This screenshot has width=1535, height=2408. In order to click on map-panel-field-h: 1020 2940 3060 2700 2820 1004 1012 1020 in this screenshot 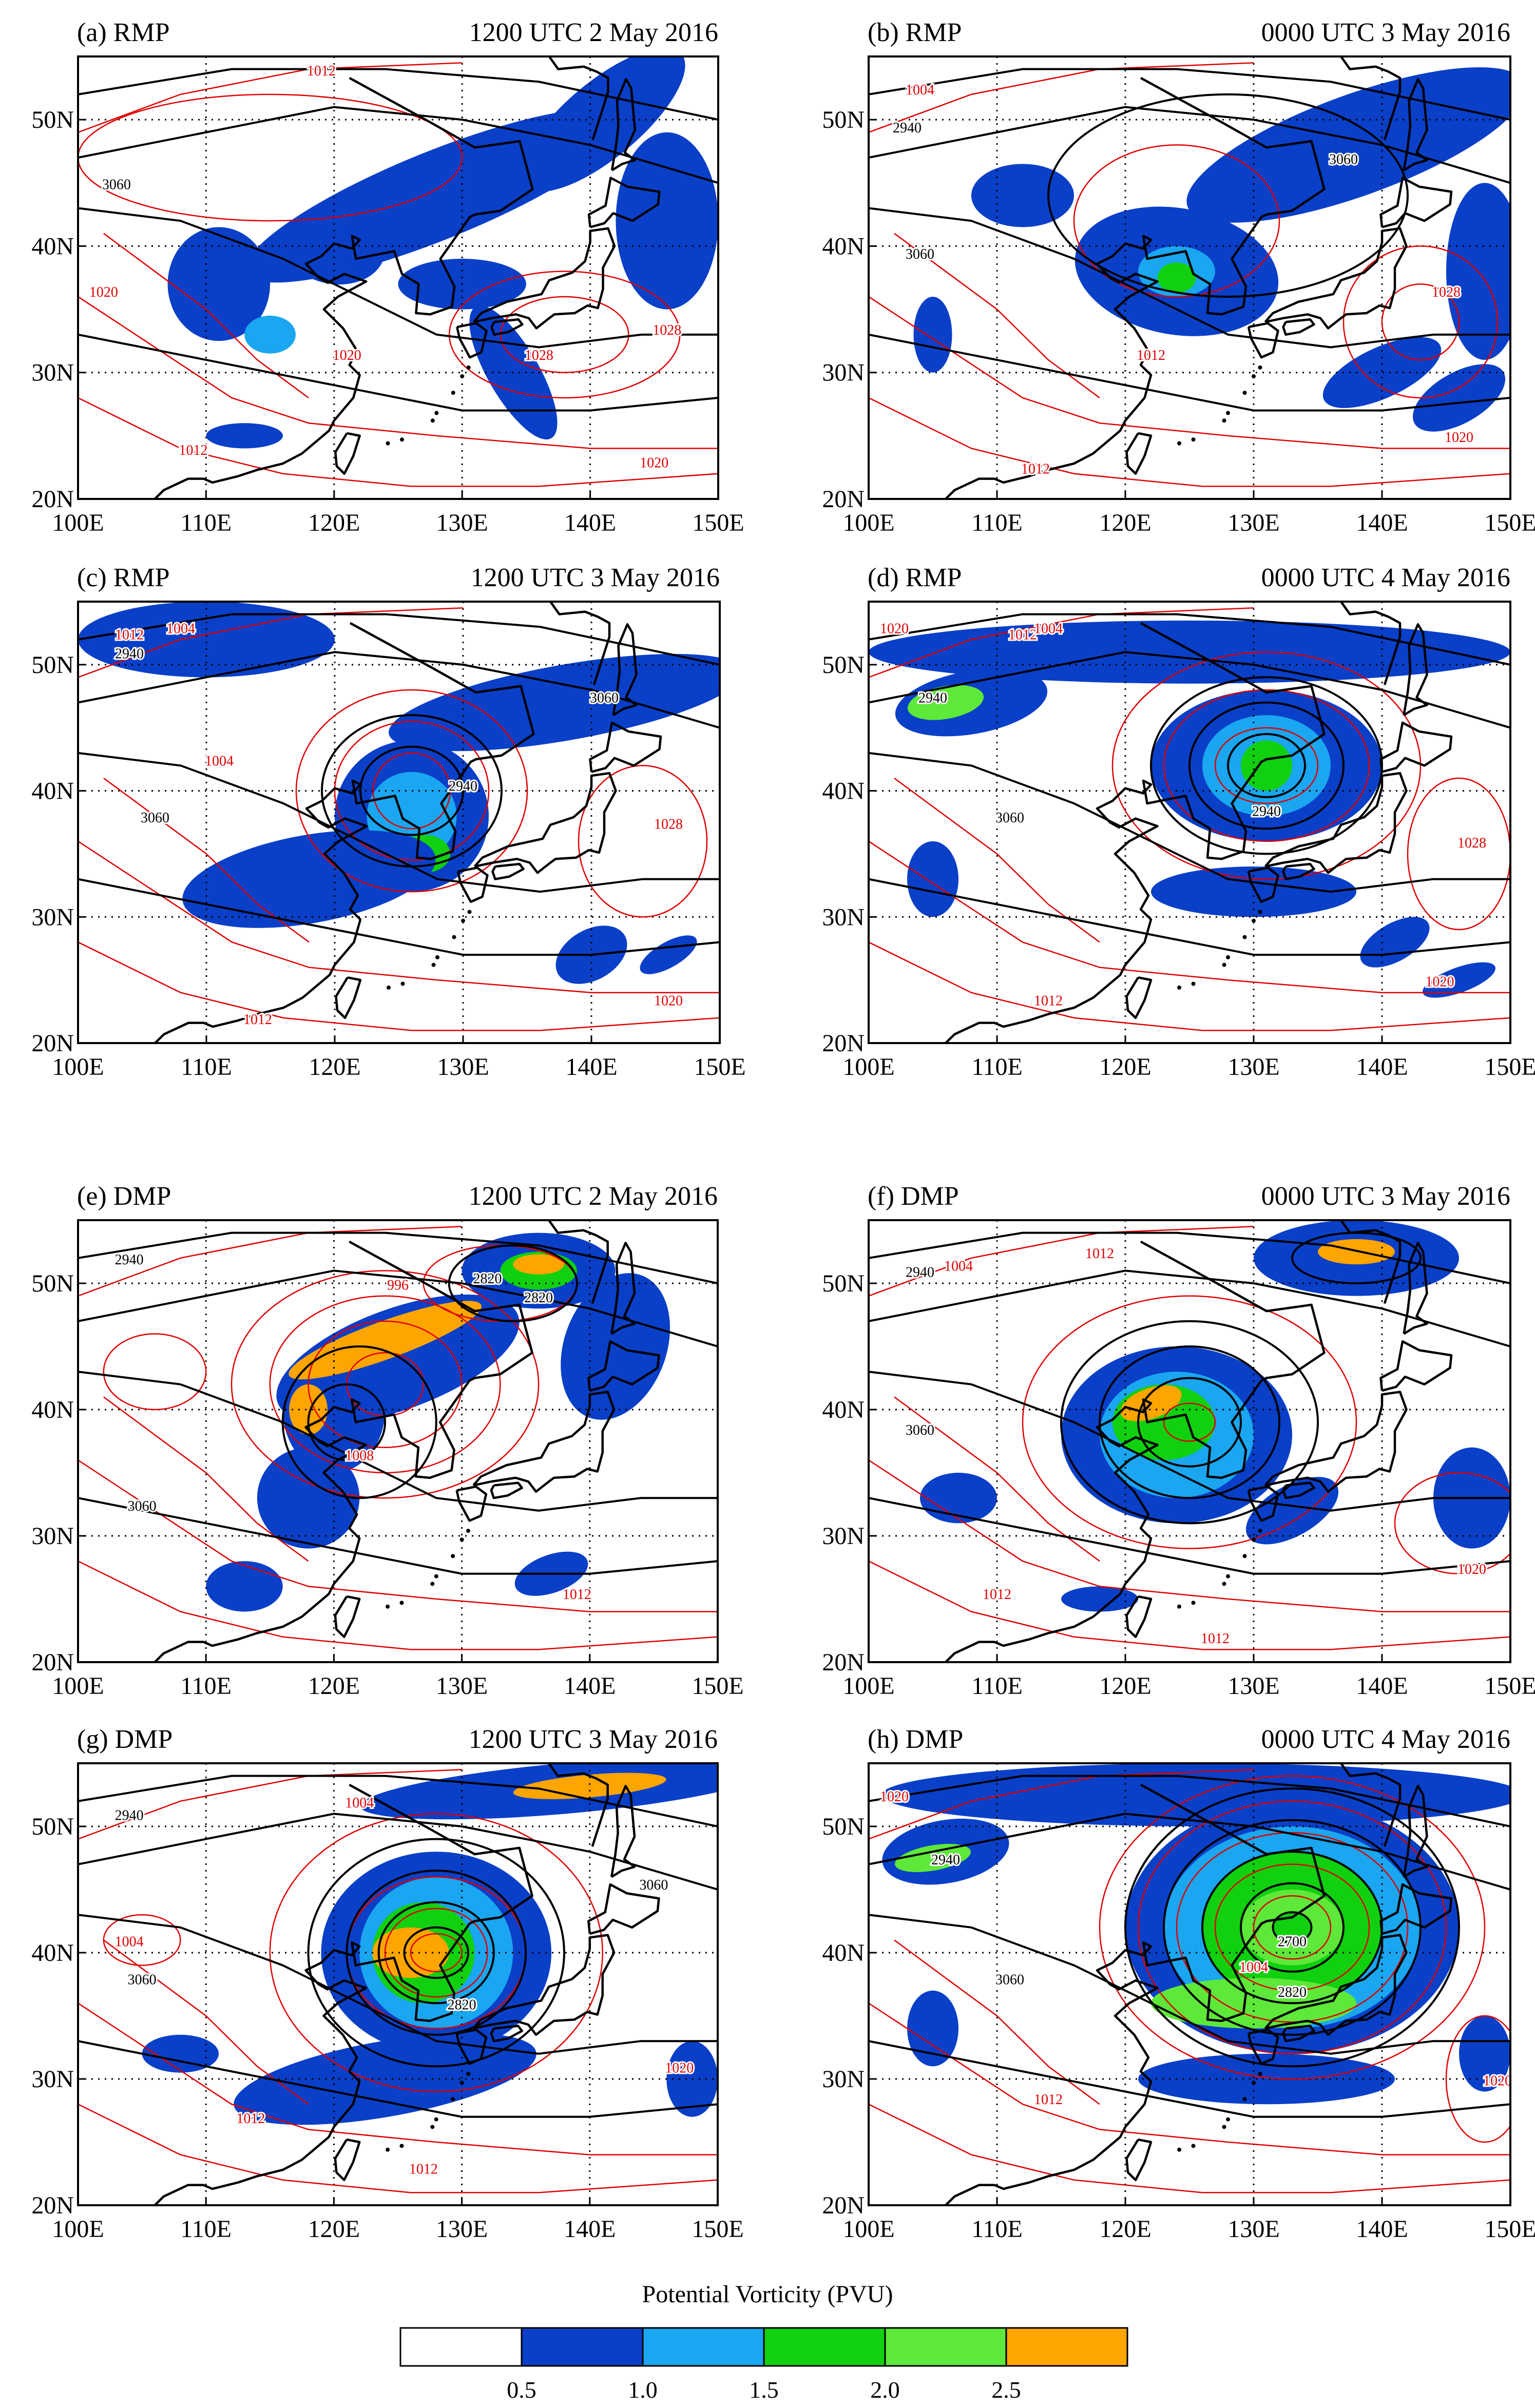, I will do `click(1189, 1984)`.